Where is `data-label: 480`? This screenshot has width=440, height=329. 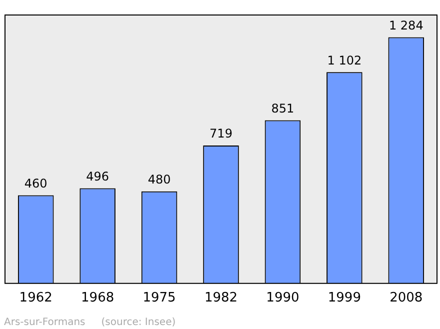
data-label: 480 is located at coordinates (159, 179).